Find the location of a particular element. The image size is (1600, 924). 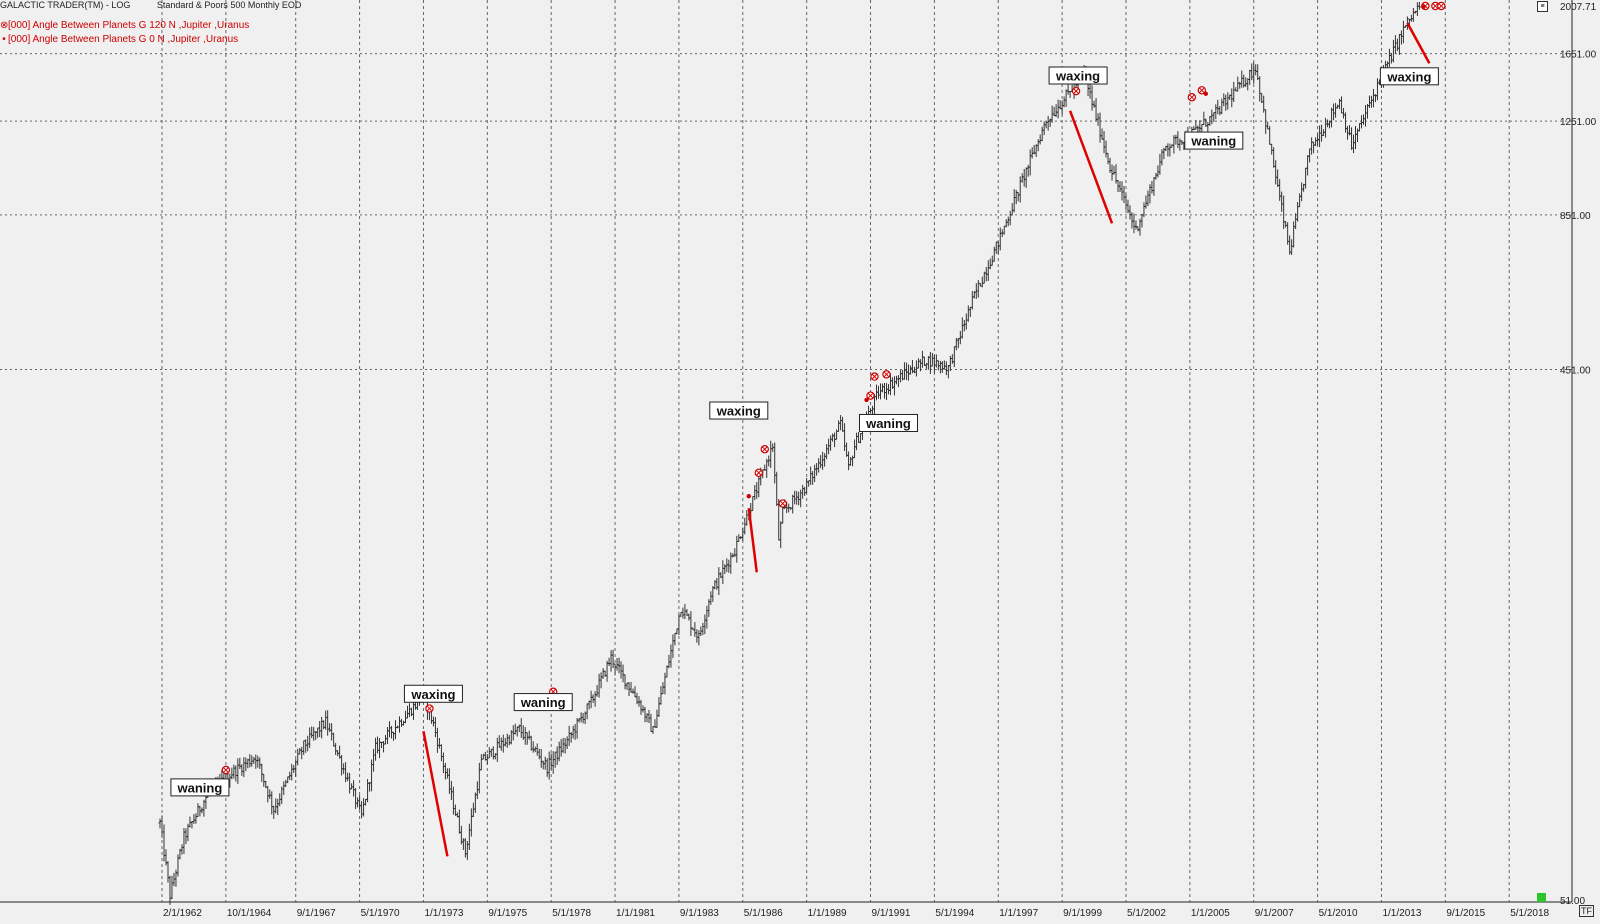

x-tick-label: 1/1/2005 is located at coordinates (1210, 913).